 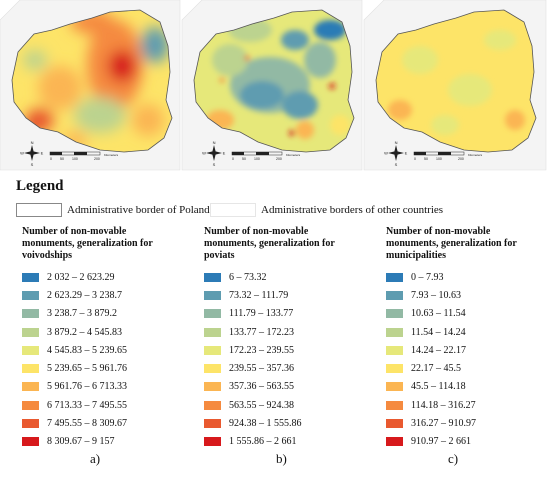 What do you see at coordinates (281, 458) in the screenshot?
I see `panel-label-b: b)` at bounding box center [281, 458].